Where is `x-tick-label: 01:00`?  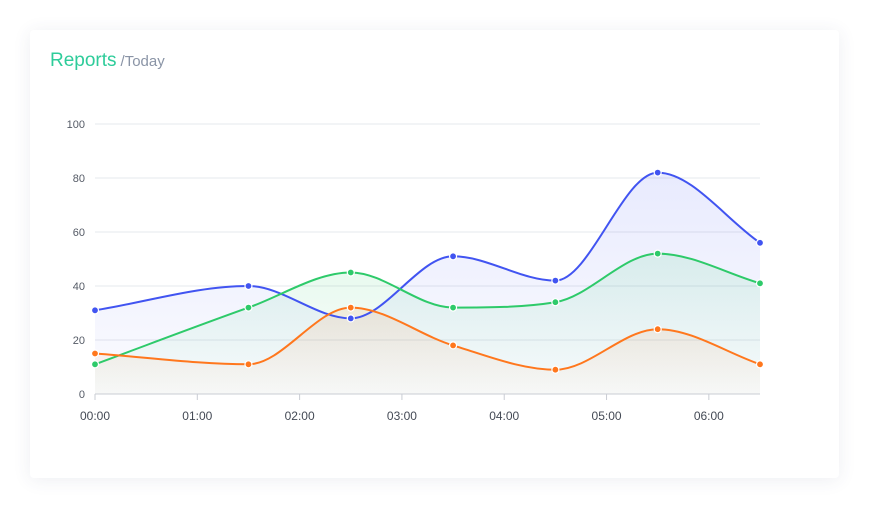
x-tick-label: 01:00 is located at coordinates (197, 416).